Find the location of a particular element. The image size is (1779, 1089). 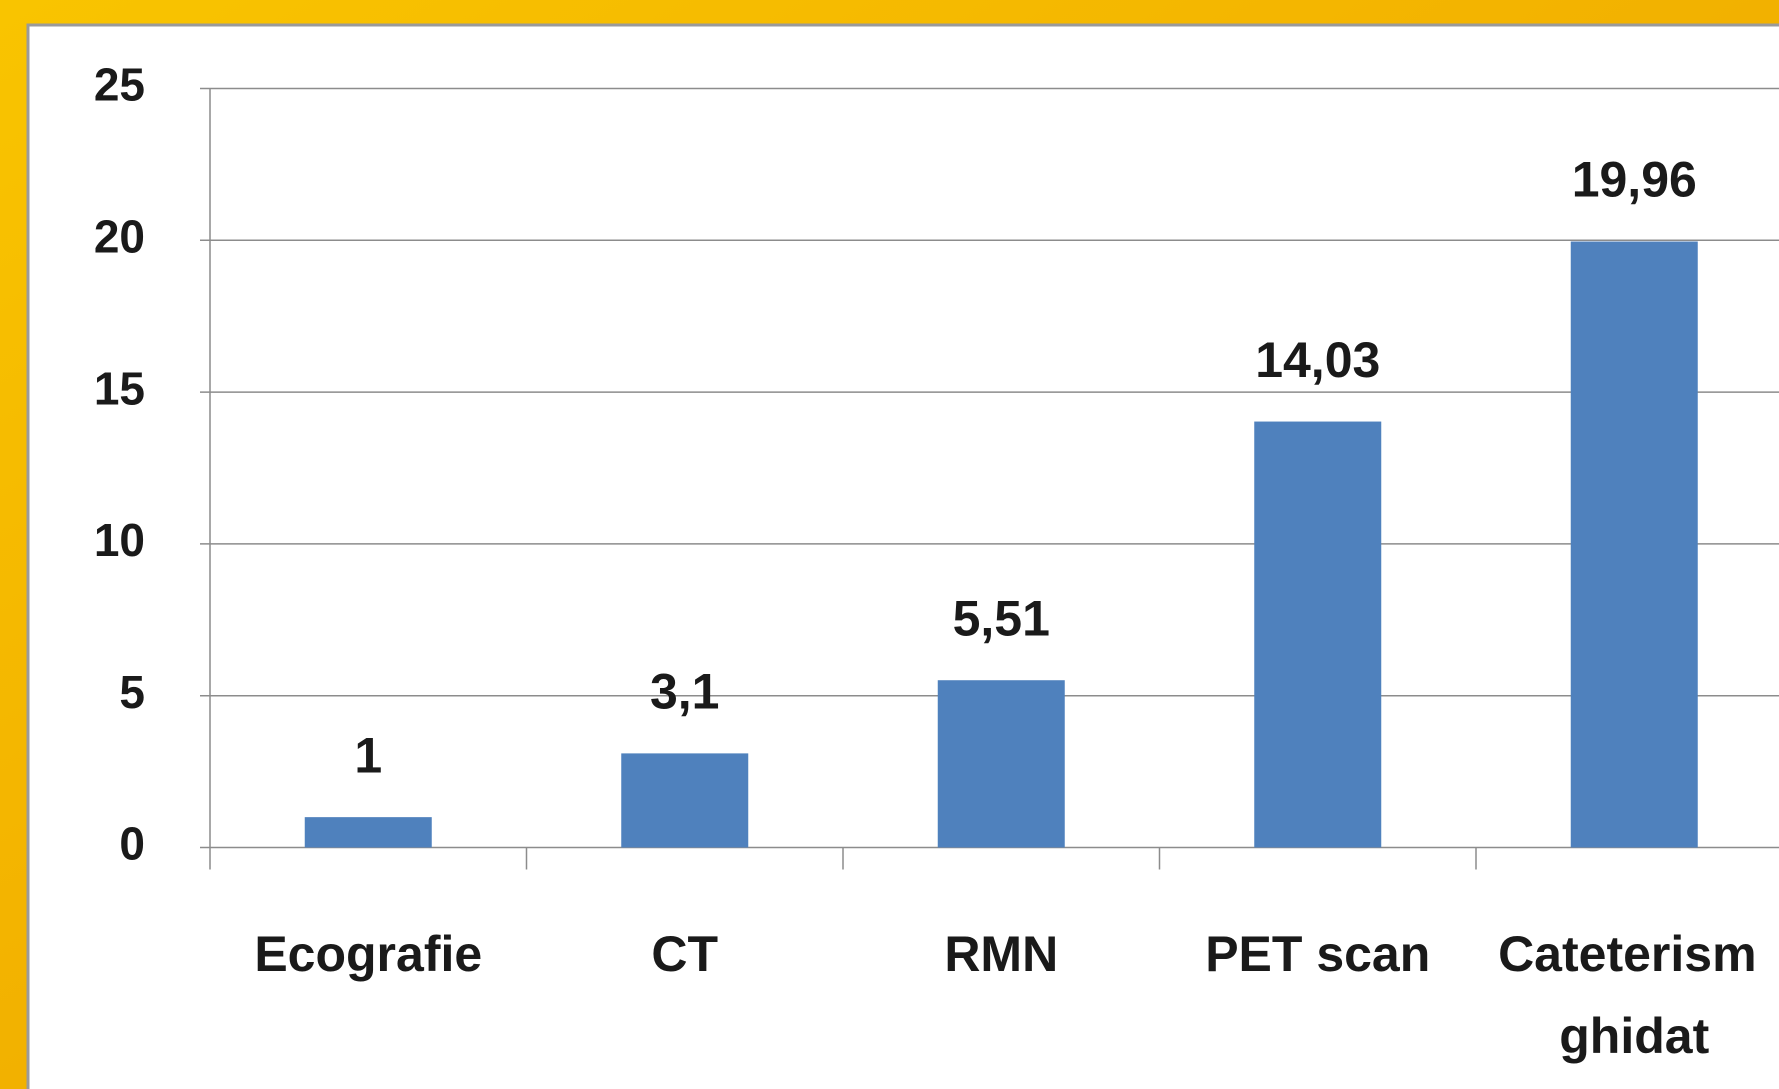

y-tick-label: 10 is located at coordinates (119, 540).